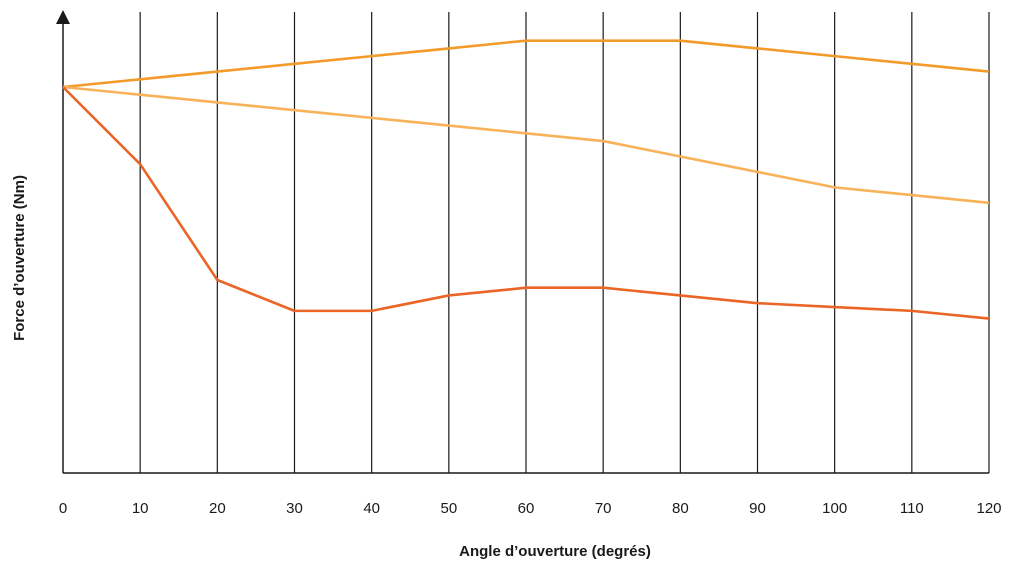 Image resolution: width=1018 pixels, height=569 pixels. I want to click on x-tick-label: 40, so click(371, 508).